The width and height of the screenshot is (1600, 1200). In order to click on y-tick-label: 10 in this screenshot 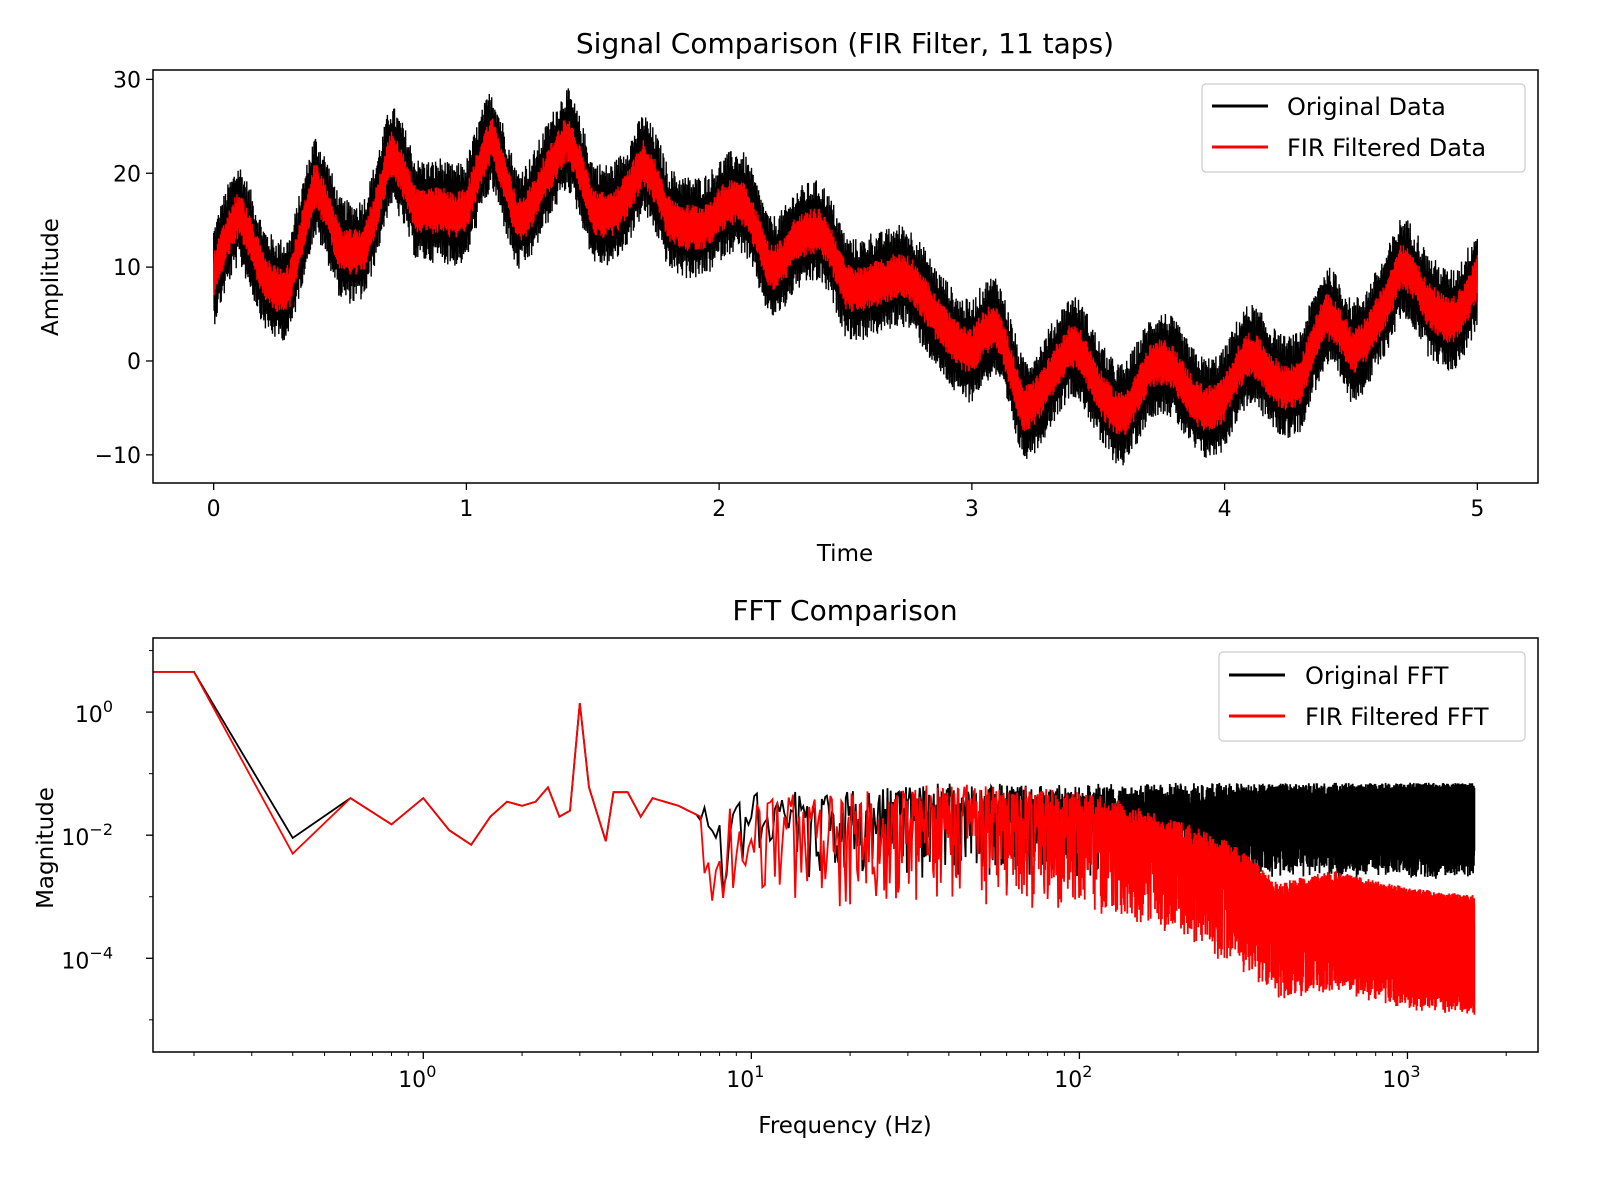, I will do `click(127, 268)`.